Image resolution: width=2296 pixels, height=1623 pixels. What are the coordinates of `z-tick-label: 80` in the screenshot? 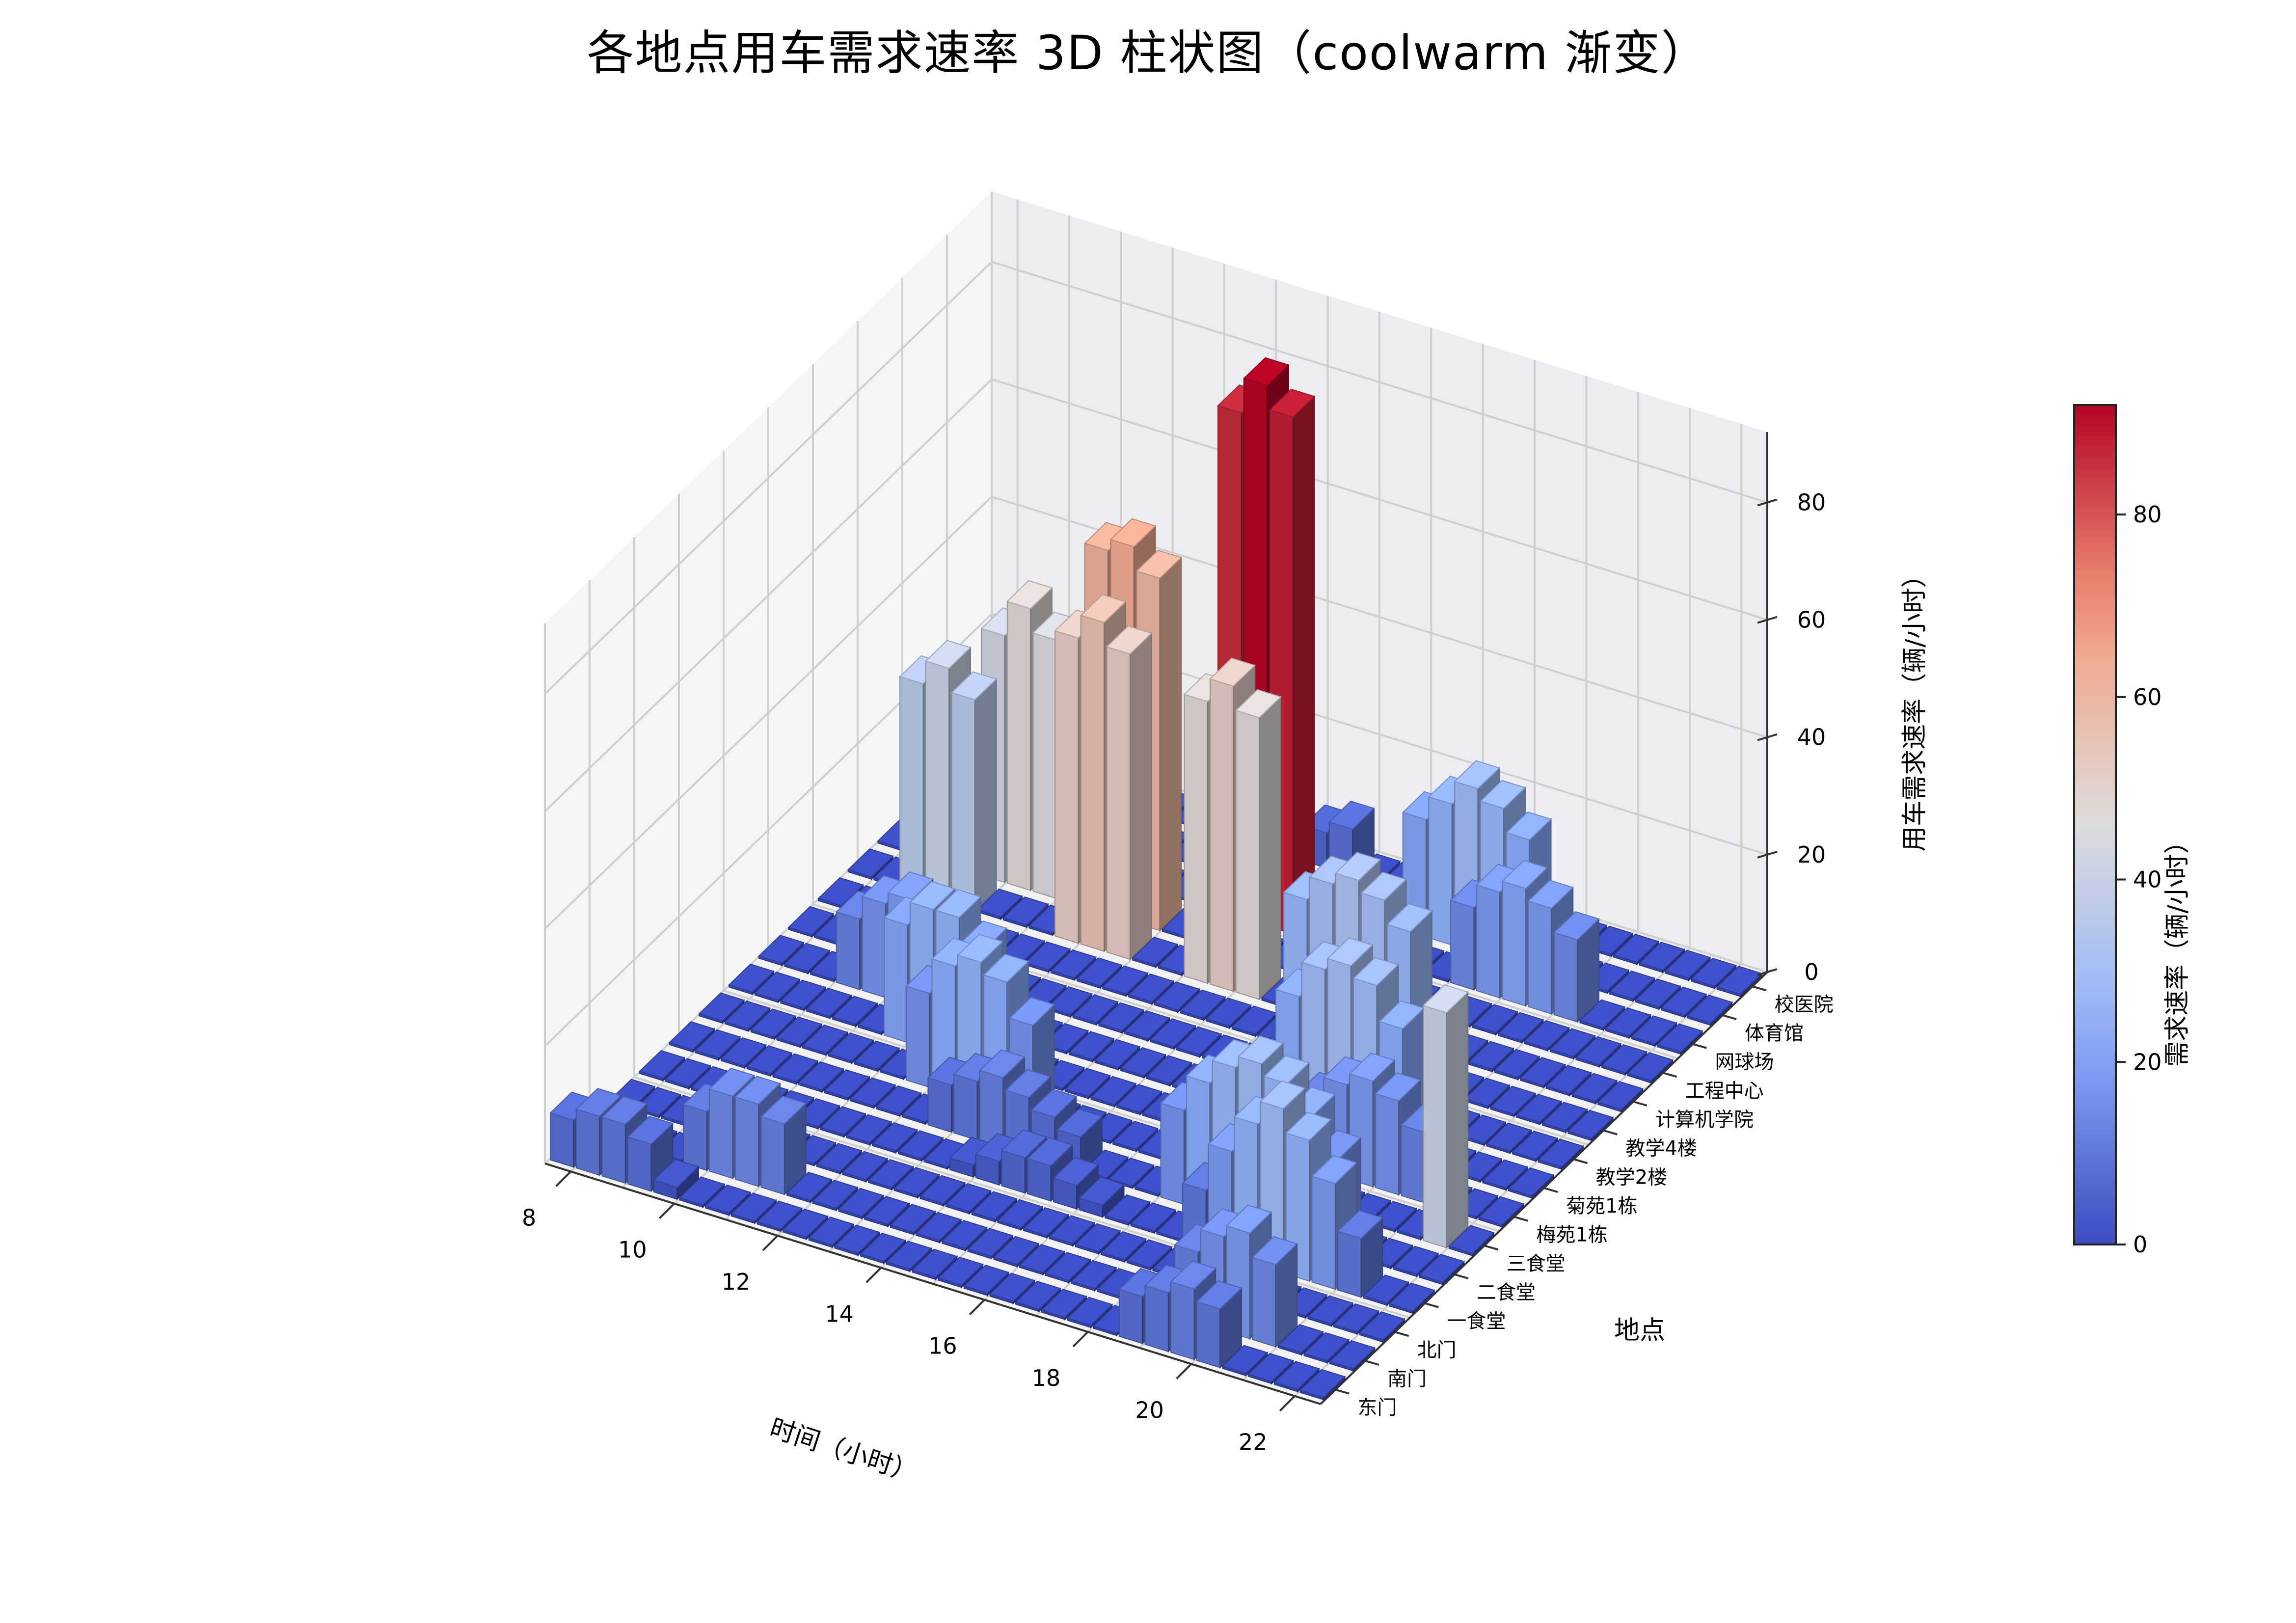 It's located at (1811, 502).